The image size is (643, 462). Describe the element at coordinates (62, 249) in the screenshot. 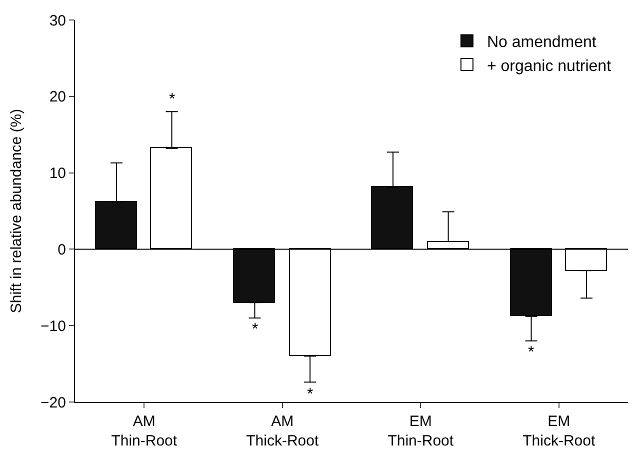

I see `y-tick-label: 0` at that location.